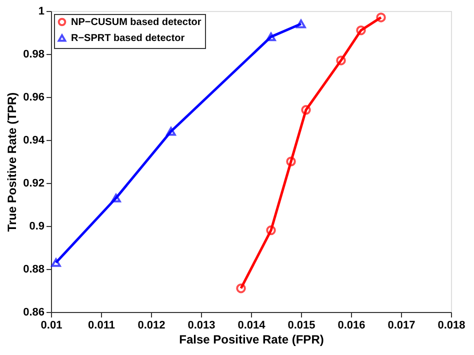  Describe the element at coordinates (352, 326) in the screenshot. I see `x-tick-label: 0.016` at that location.